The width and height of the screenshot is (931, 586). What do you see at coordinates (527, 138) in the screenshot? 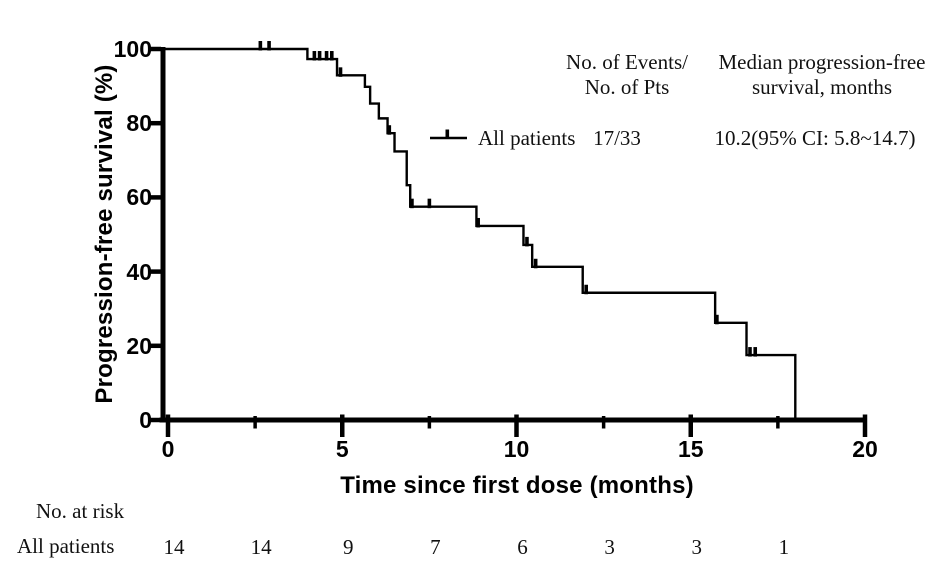
I see `legend-series-label: All patients` at bounding box center [527, 138].